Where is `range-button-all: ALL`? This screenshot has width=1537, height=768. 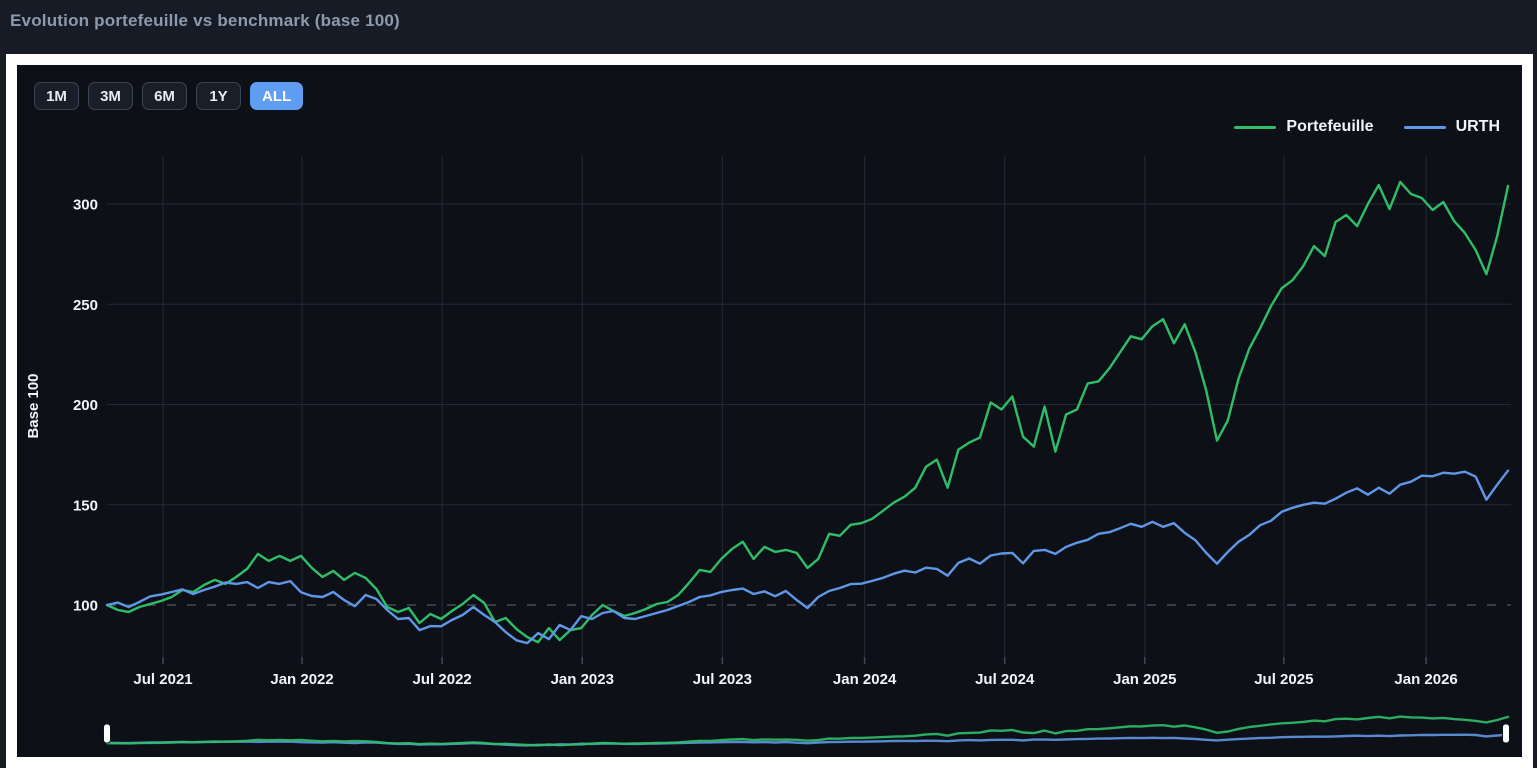 range-button-all: ALL is located at coordinates (277, 96).